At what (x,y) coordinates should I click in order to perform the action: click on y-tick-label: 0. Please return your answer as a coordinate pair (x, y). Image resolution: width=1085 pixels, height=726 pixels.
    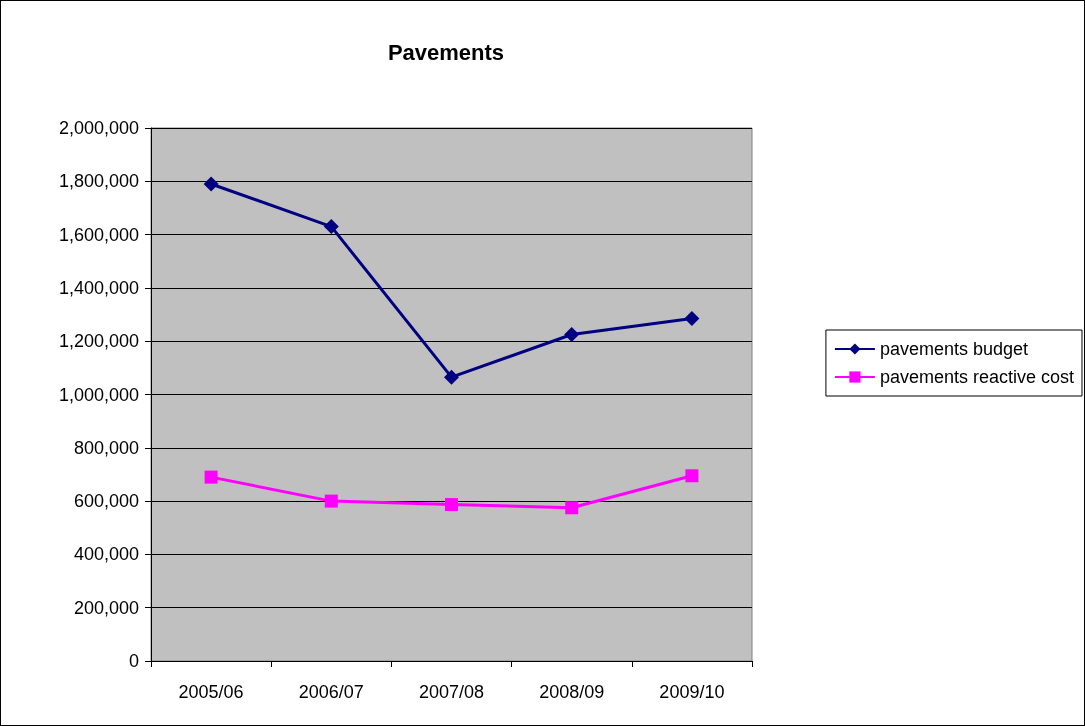
    Looking at the image, I should click on (133, 661).